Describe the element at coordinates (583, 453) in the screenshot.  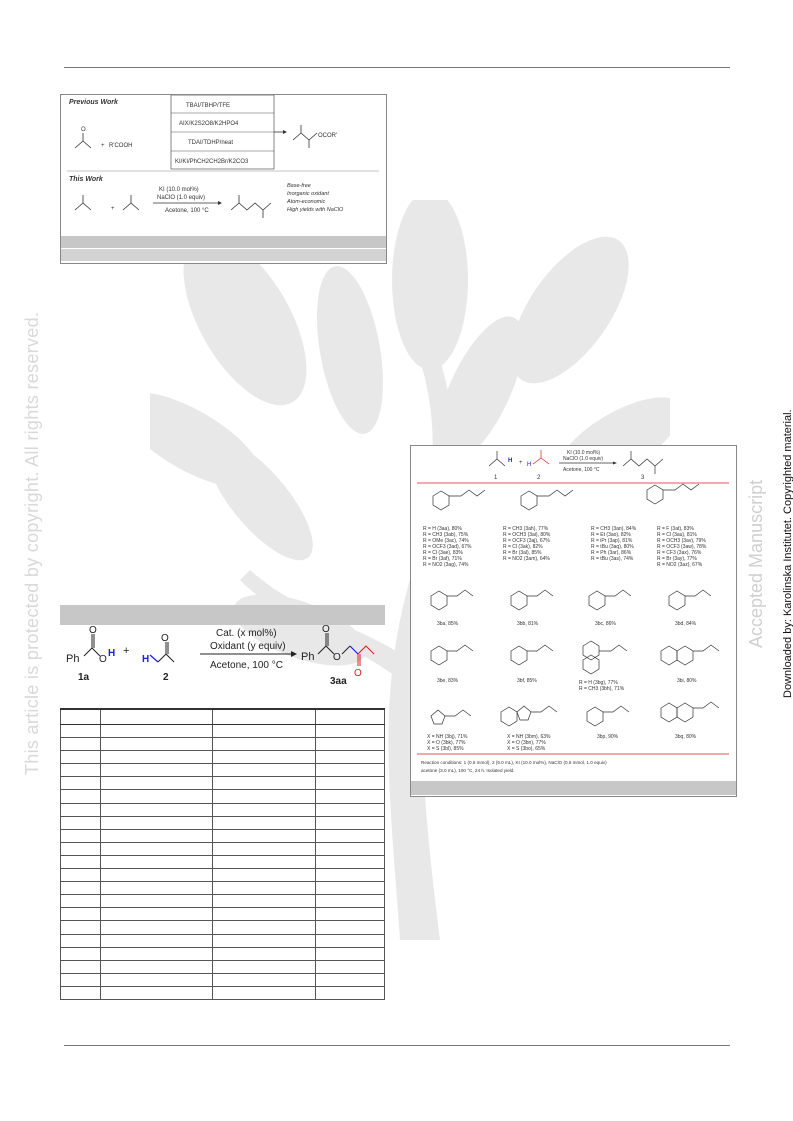
I see `s3-cond-1: KI (10.0 mol%)` at that location.